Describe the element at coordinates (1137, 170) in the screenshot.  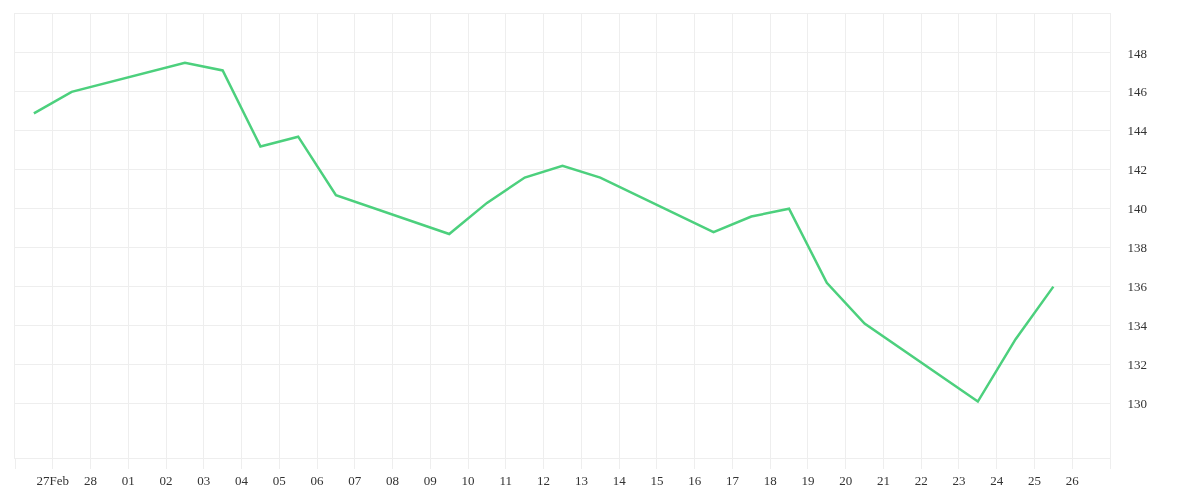
I see `y-tick-label: 142` at that location.